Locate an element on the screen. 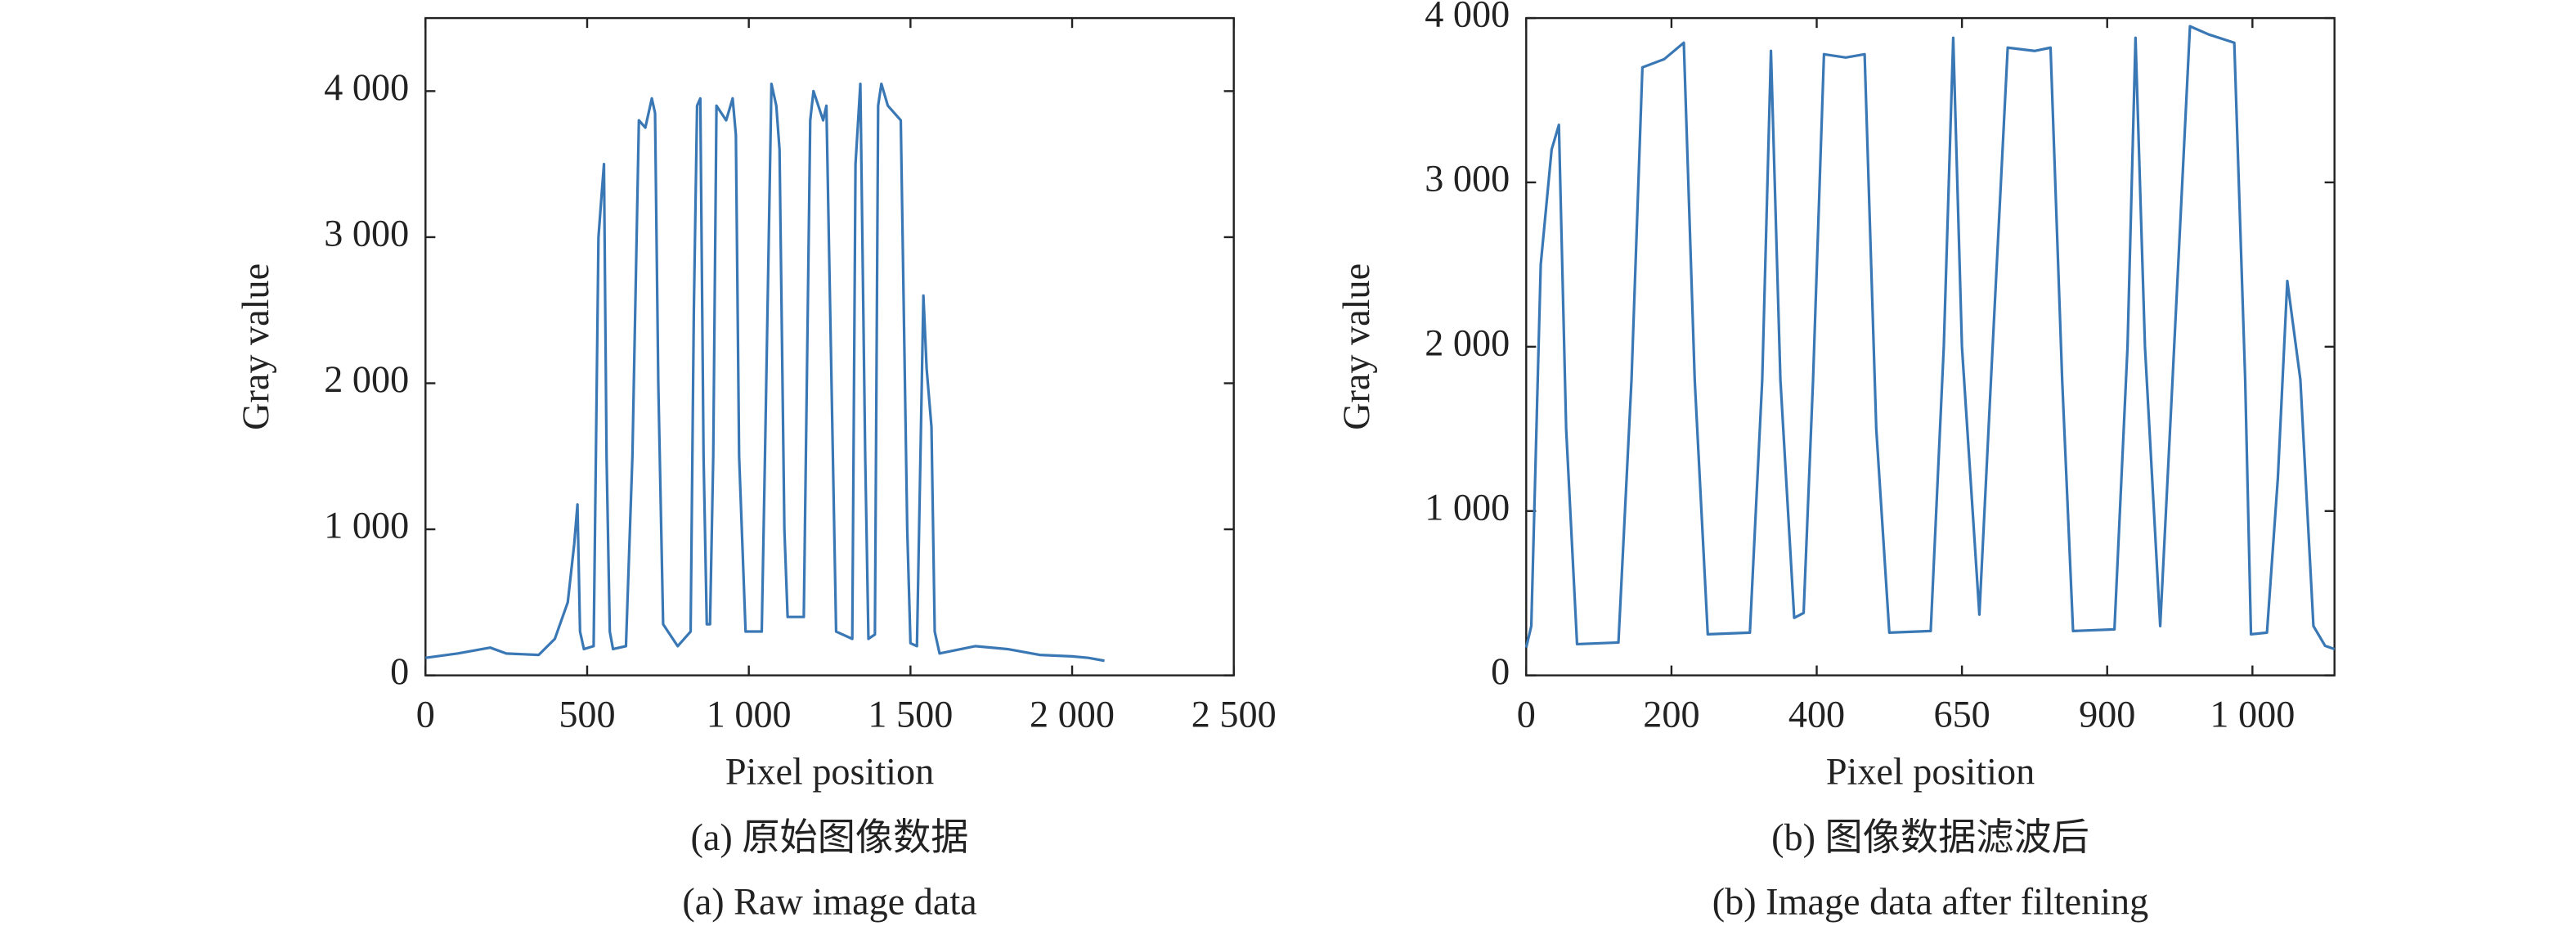  x-tick-label: 400 is located at coordinates (1816, 714).